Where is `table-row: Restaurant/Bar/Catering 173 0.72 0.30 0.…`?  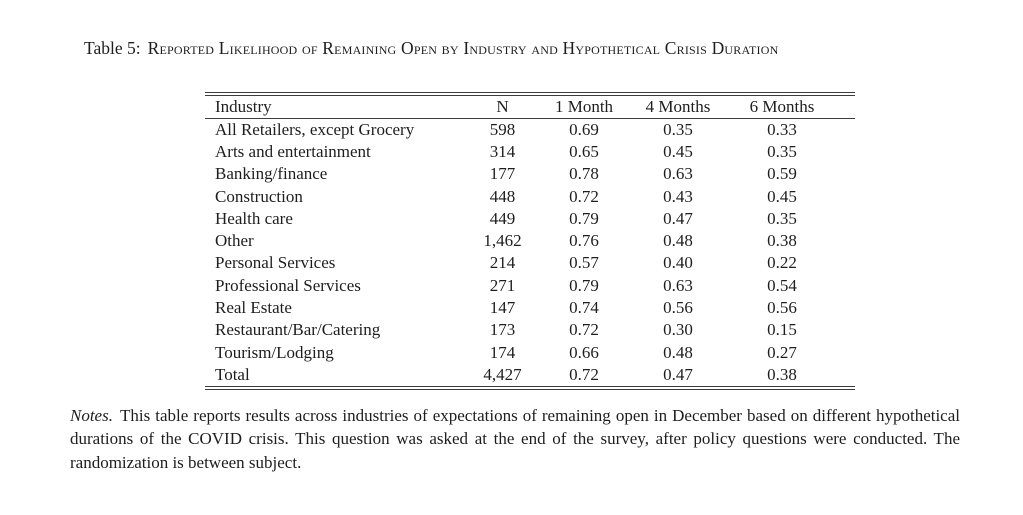 table-row: Restaurant/Bar/Catering 173 0.72 0.30 0.… is located at coordinates (530, 330).